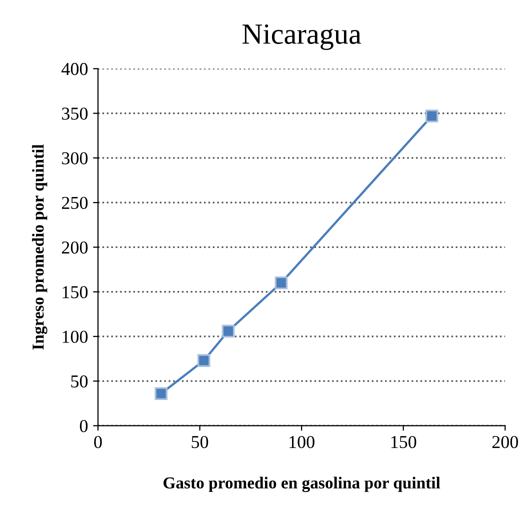 This screenshot has width=524, height=505. Describe the element at coordinates (302, 484) in the screenshot. I see `x-axis-title: Gasto promedio en gasolina por quintil` at that location.